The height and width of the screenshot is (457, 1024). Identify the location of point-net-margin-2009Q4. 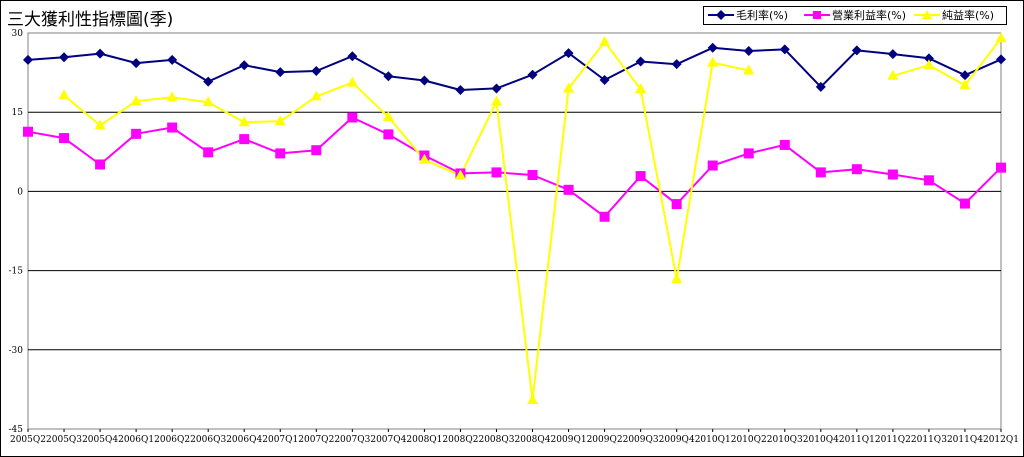
(677, 278).